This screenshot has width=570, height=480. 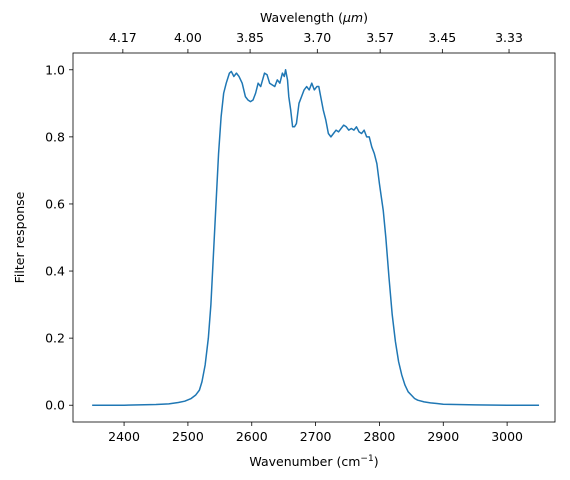 I want to click on x-tick-label: 2600, so click(x=252, y=436).